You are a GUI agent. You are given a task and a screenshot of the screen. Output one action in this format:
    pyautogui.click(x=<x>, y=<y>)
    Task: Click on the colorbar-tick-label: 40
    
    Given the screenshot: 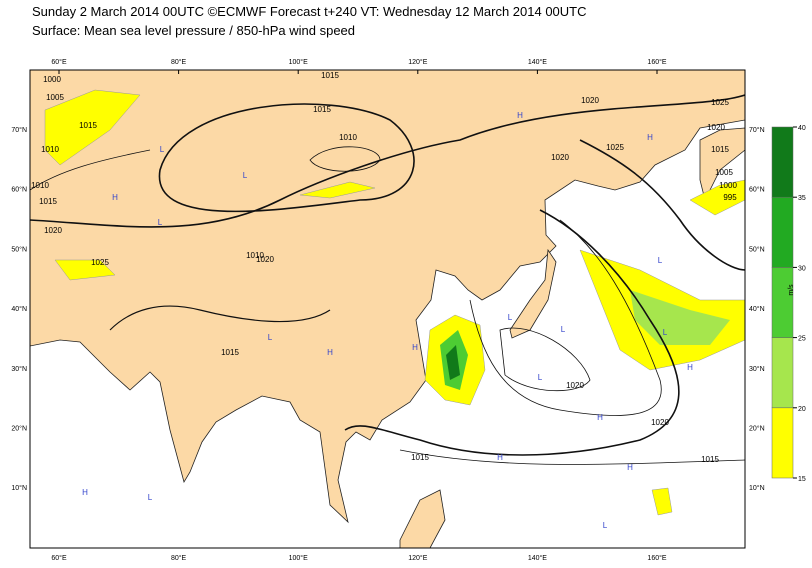 What is the action you would take?
    pyautogui.click(x=802, y=128)
    